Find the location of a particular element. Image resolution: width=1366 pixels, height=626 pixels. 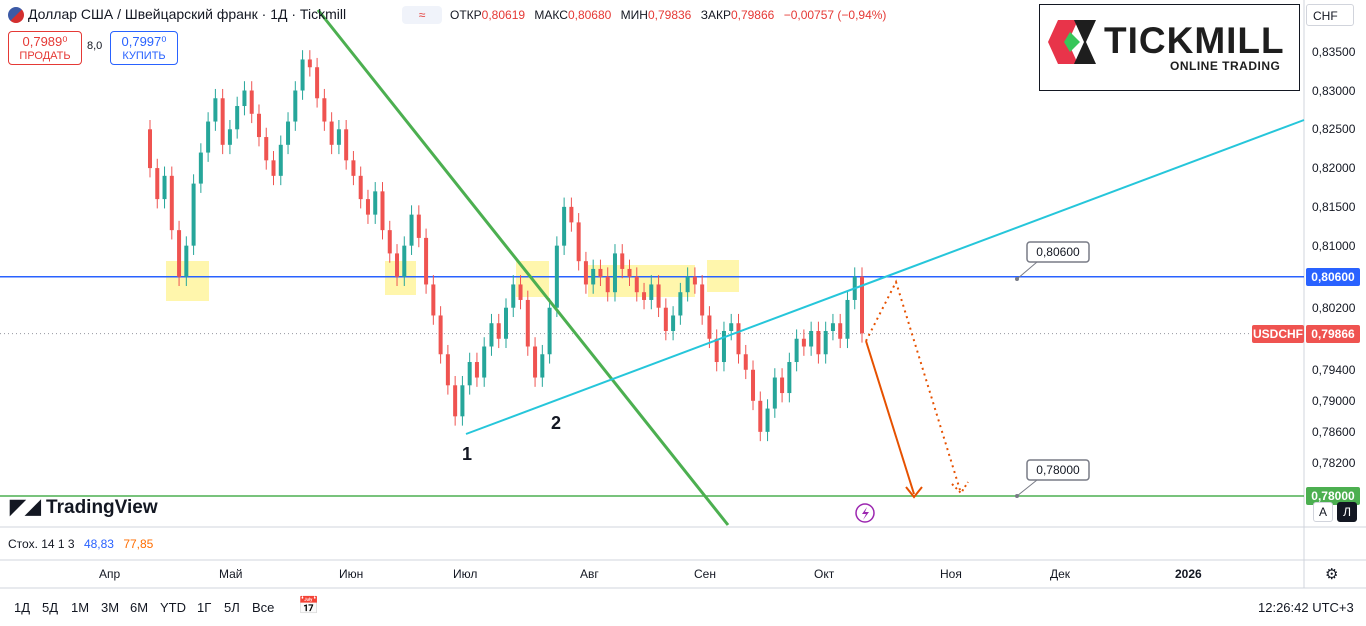

timeframe-button: 1Д is located at coordinates (22, 607).